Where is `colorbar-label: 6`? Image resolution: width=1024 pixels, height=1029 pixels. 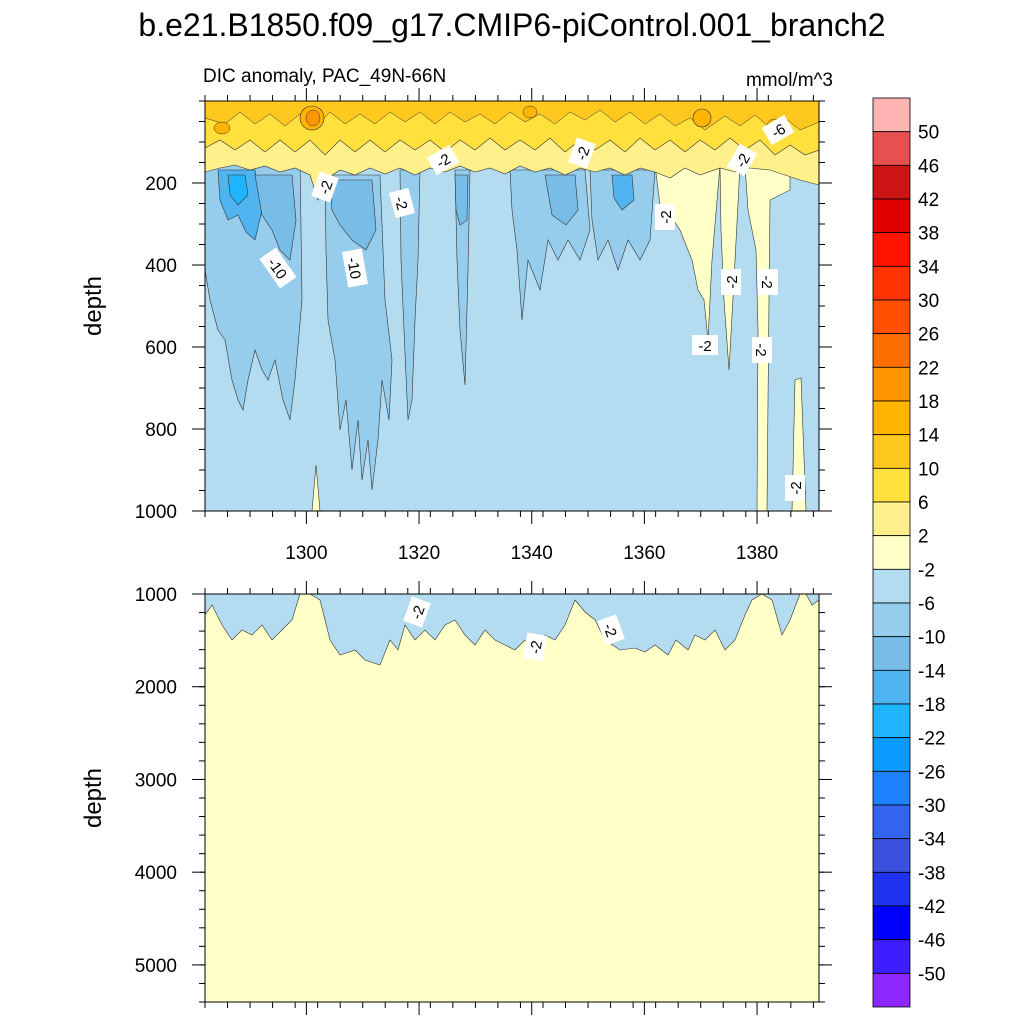
colorbar-label: 6 is located at coordinates (923, 503).